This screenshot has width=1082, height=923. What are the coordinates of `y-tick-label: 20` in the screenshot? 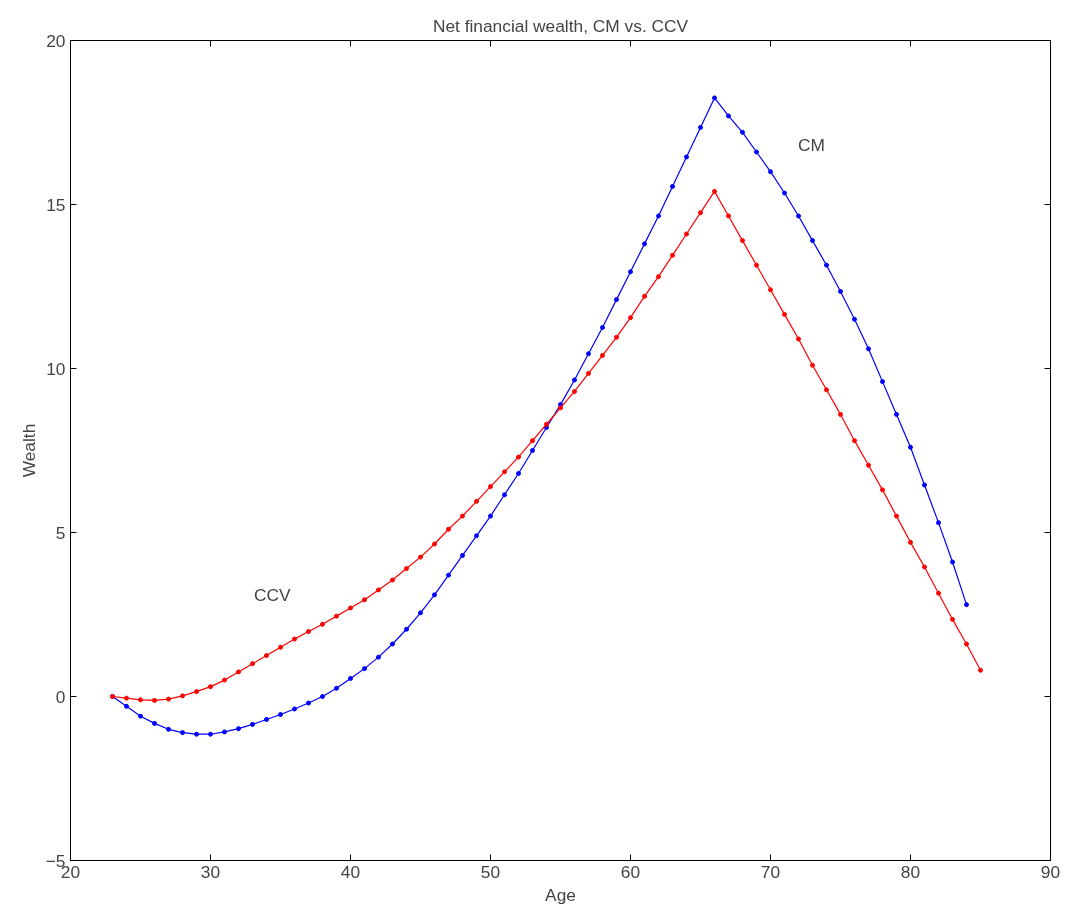 It's located at (56, 40).